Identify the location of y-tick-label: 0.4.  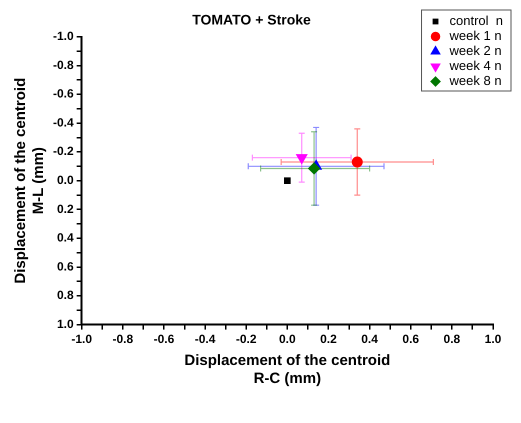
(65, 237).